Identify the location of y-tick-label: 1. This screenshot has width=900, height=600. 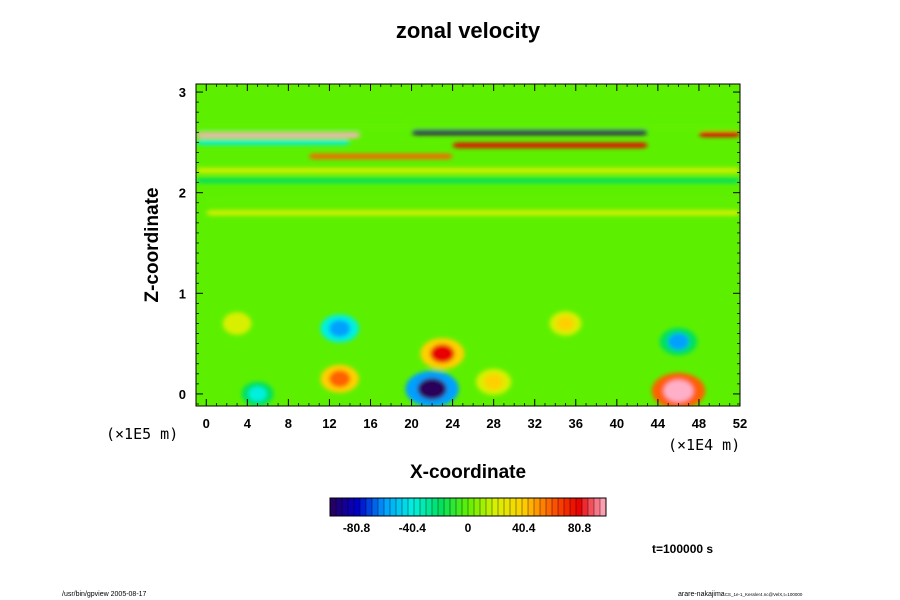
(182, 293).